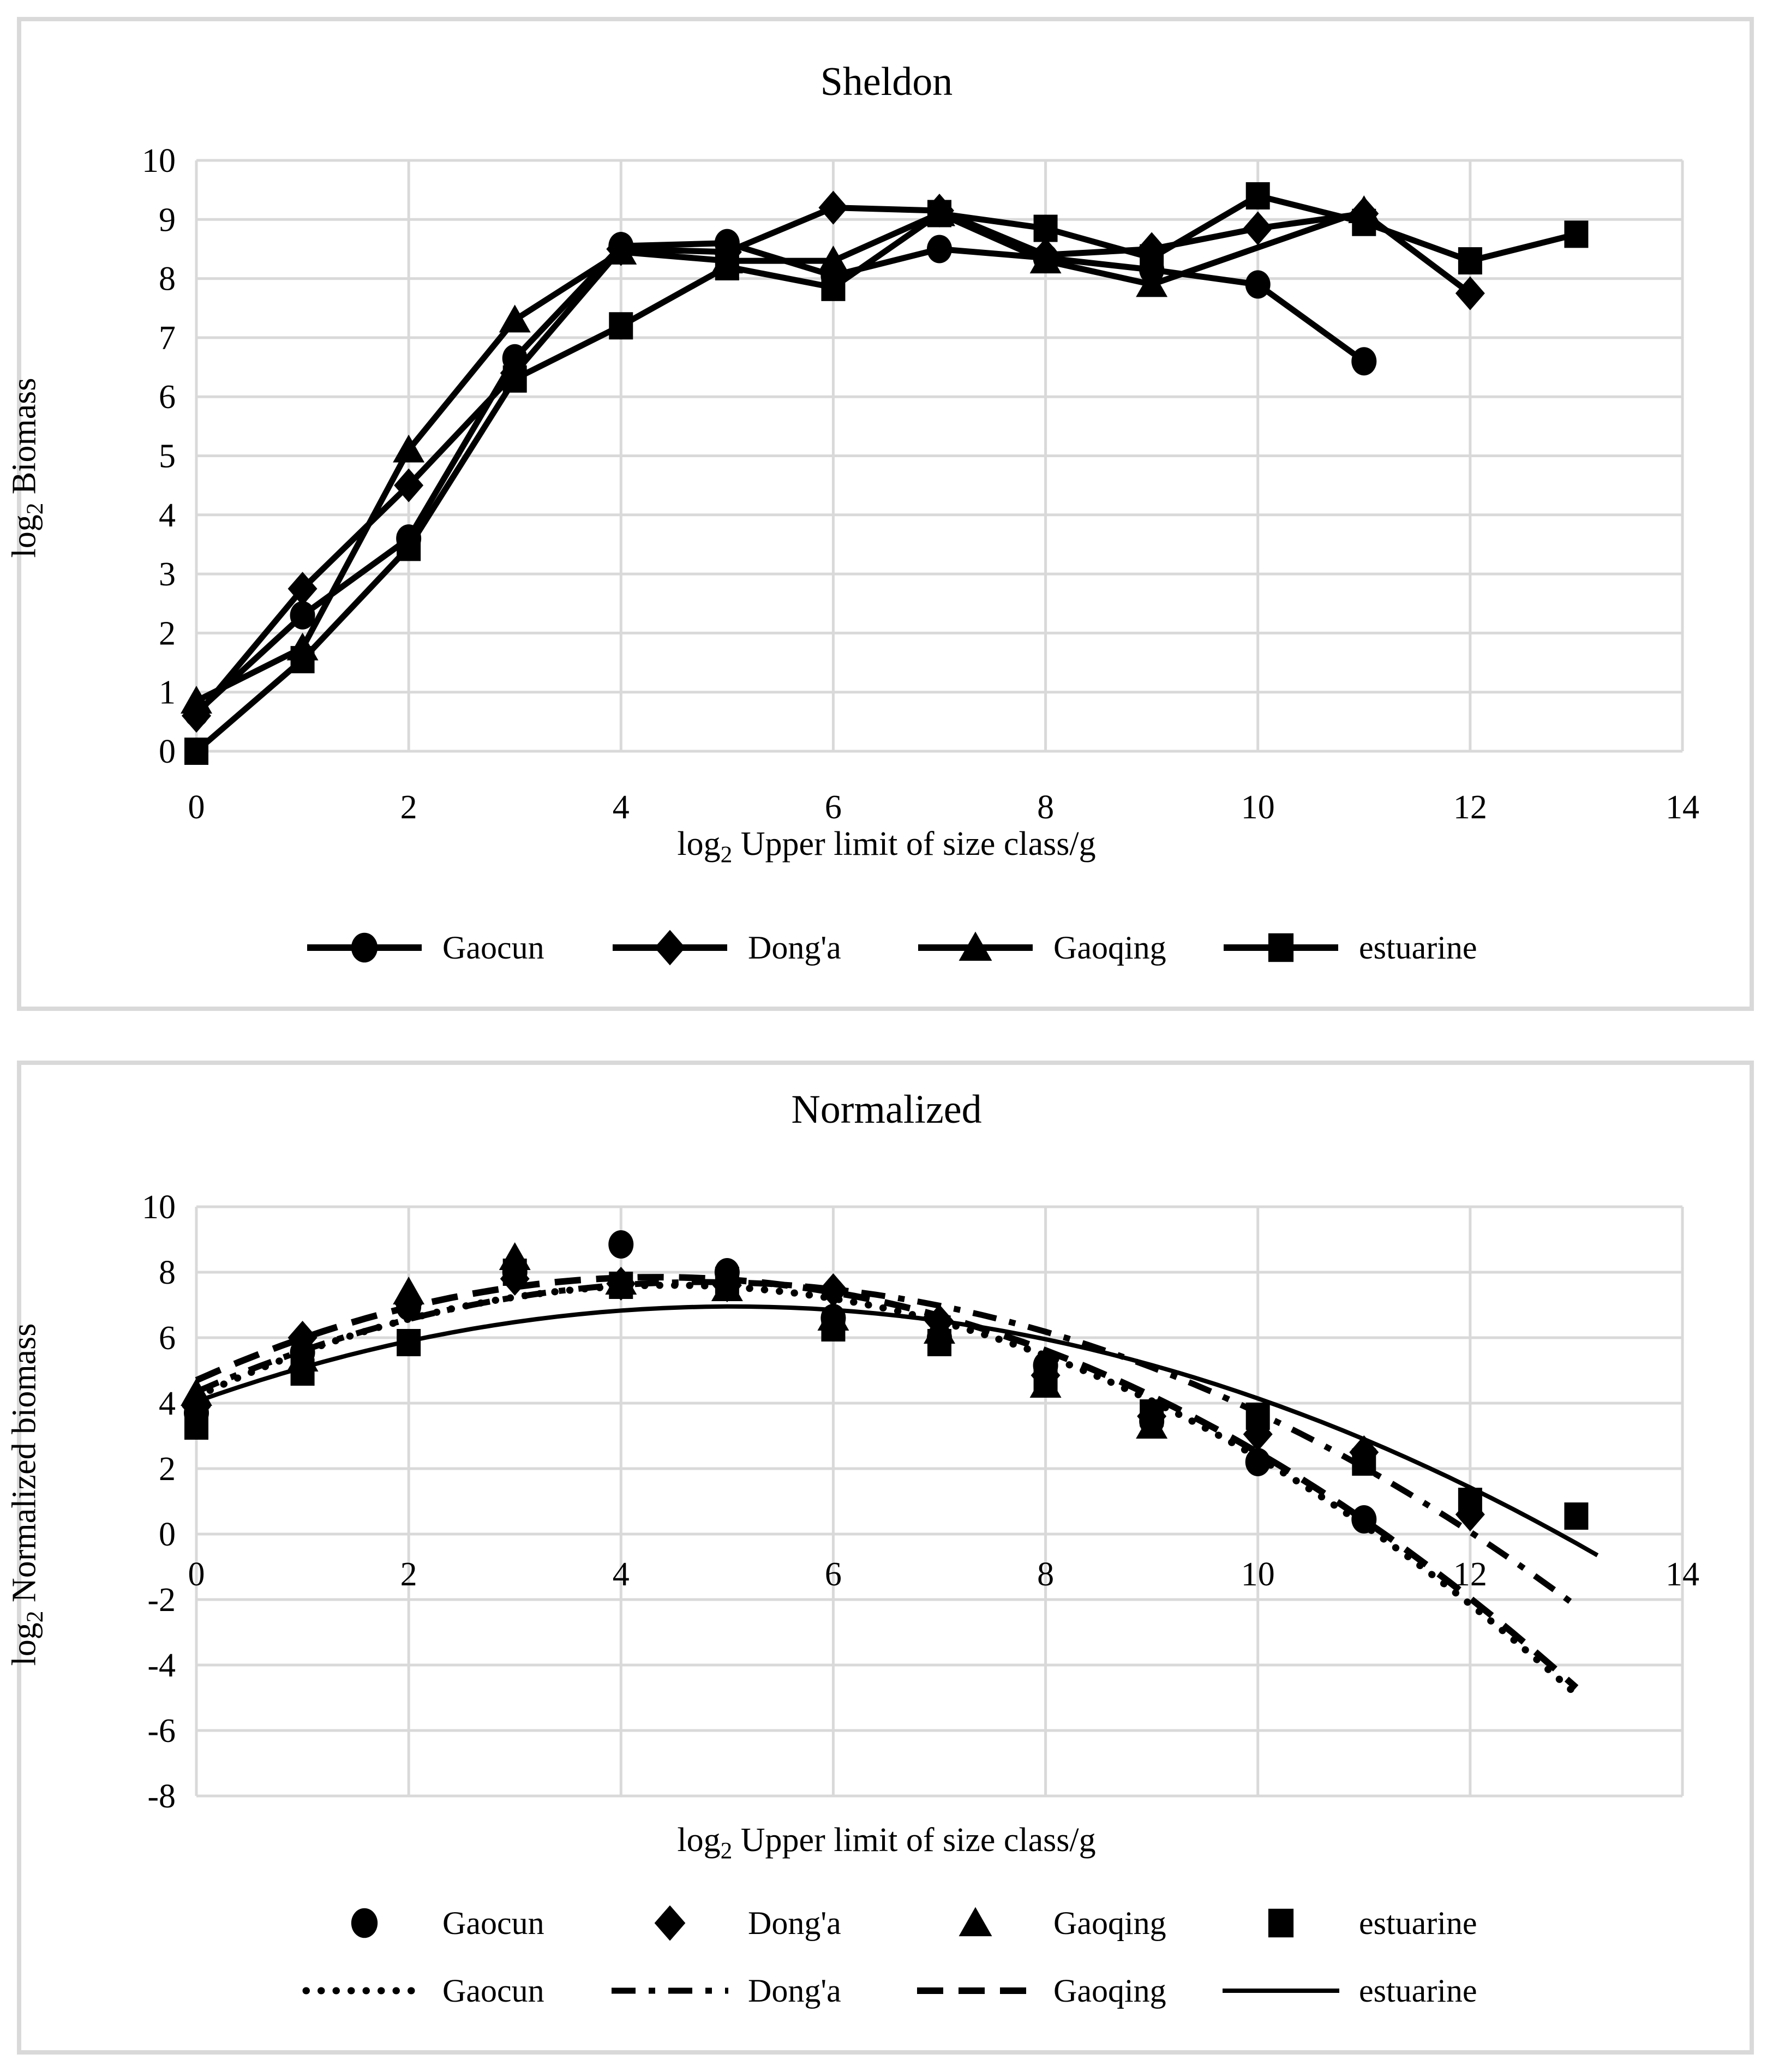  I want to click on x-tick-label: 10, so click(1258, 1574).